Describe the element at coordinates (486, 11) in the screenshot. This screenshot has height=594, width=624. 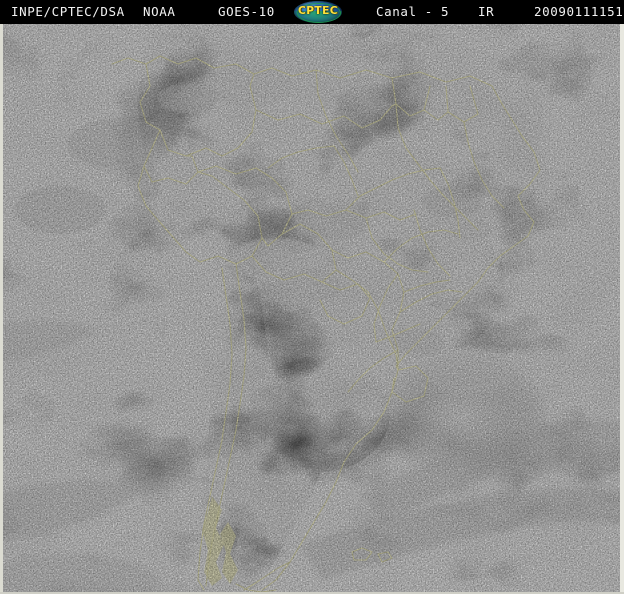
I see `band-label: IR` at that location.